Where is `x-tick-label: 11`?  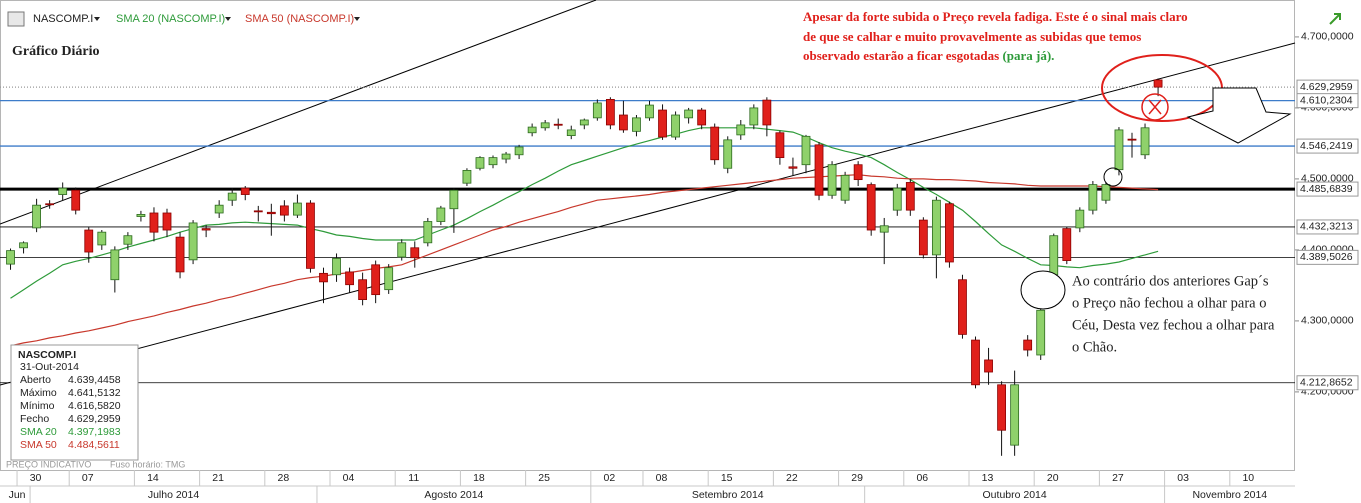
x-tick-label: 11 is located at coordinates (413, 478).